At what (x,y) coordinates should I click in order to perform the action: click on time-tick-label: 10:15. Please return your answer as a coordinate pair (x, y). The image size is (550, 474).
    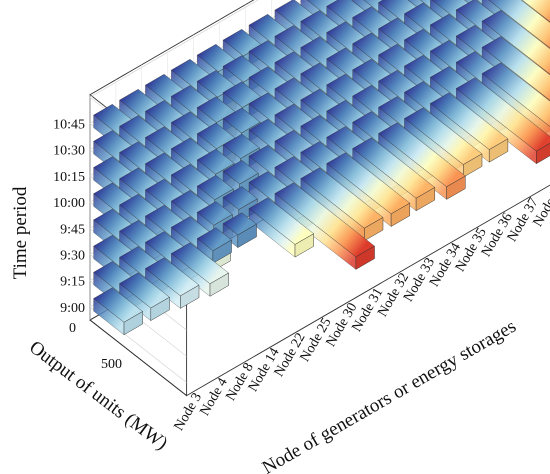
    Looking at the image, I should click on (69, 177).